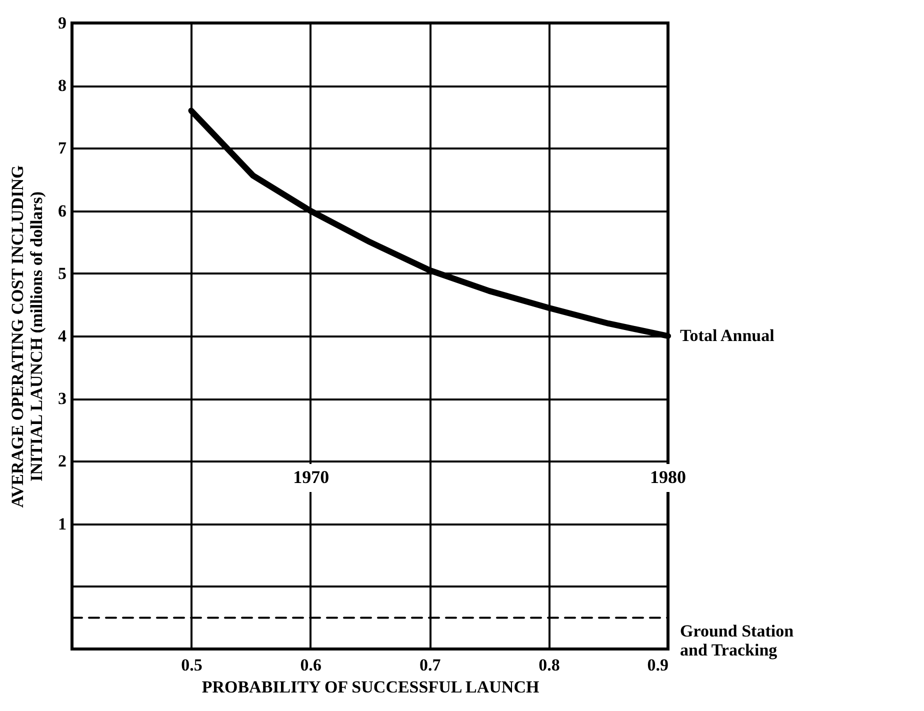  Describe the element at coordinates (62, 461) in the screenshot. I see `y-tick-label: 2` at that location.